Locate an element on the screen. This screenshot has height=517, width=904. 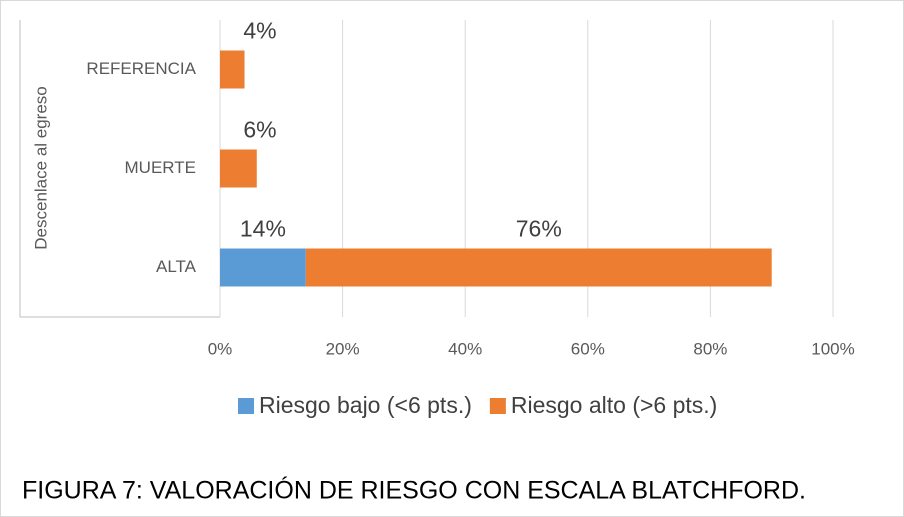
x-tick-label: 40% is located at coordinates (465, 348).